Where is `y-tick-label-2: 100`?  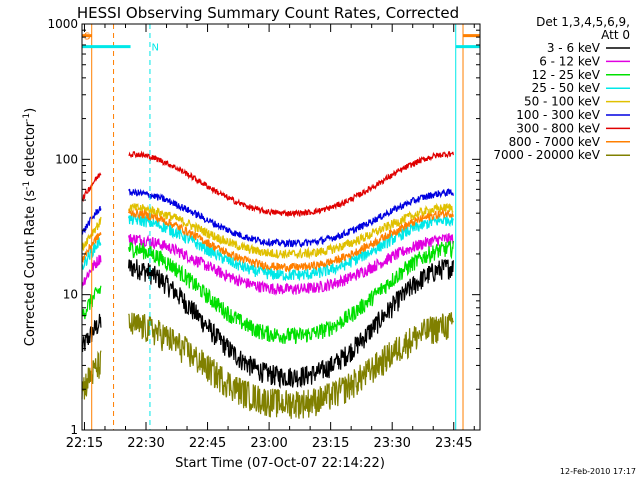
y-tick-label-2: 100 is located at coordinates (66, 159).